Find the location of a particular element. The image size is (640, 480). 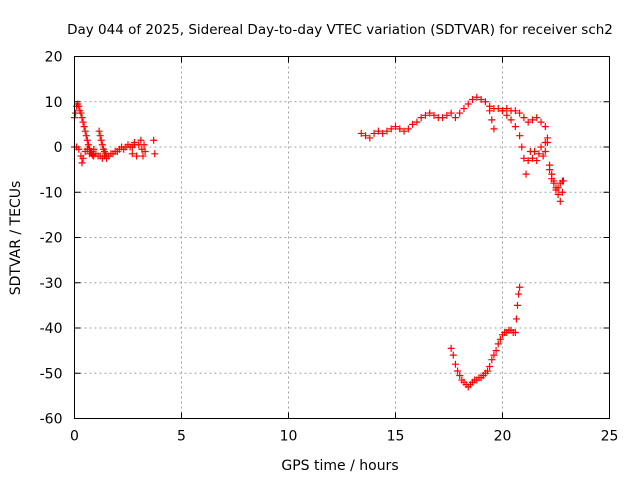

y-tick-label: -50 is located at coordinates (51, 374).